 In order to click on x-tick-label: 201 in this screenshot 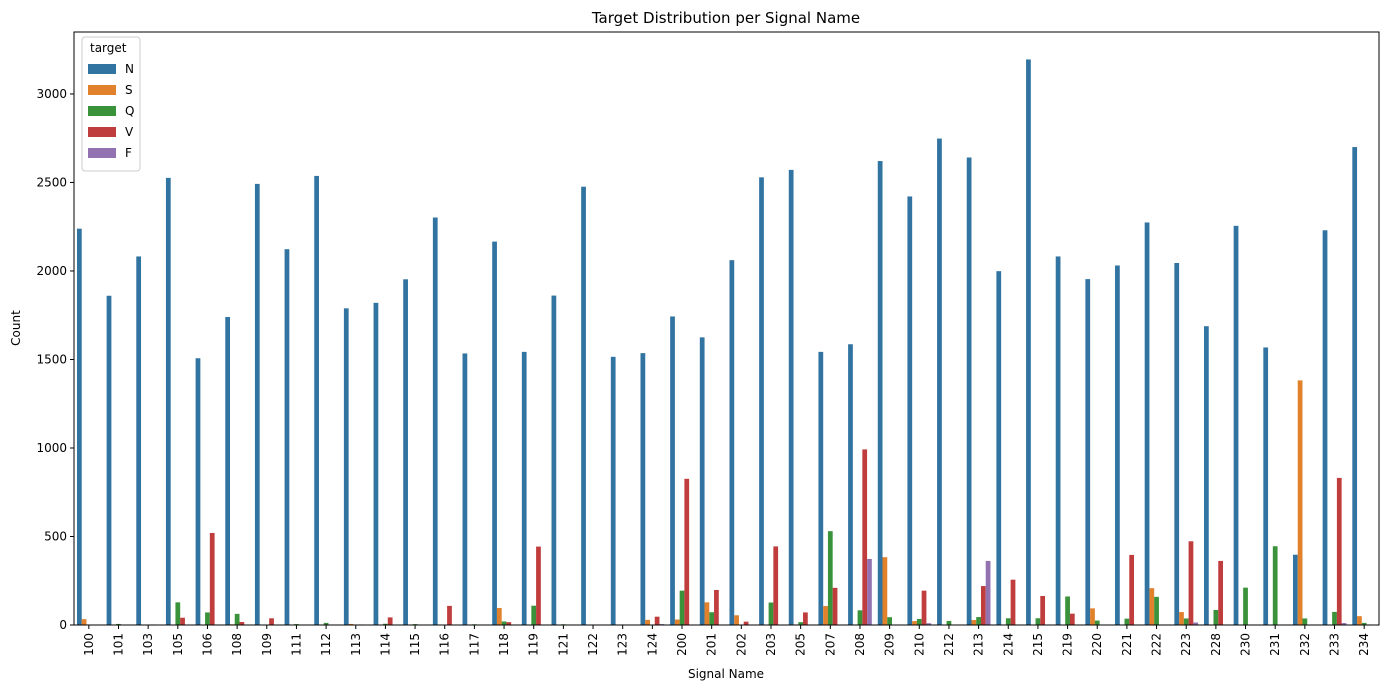, I will do `click(712, 644)`.